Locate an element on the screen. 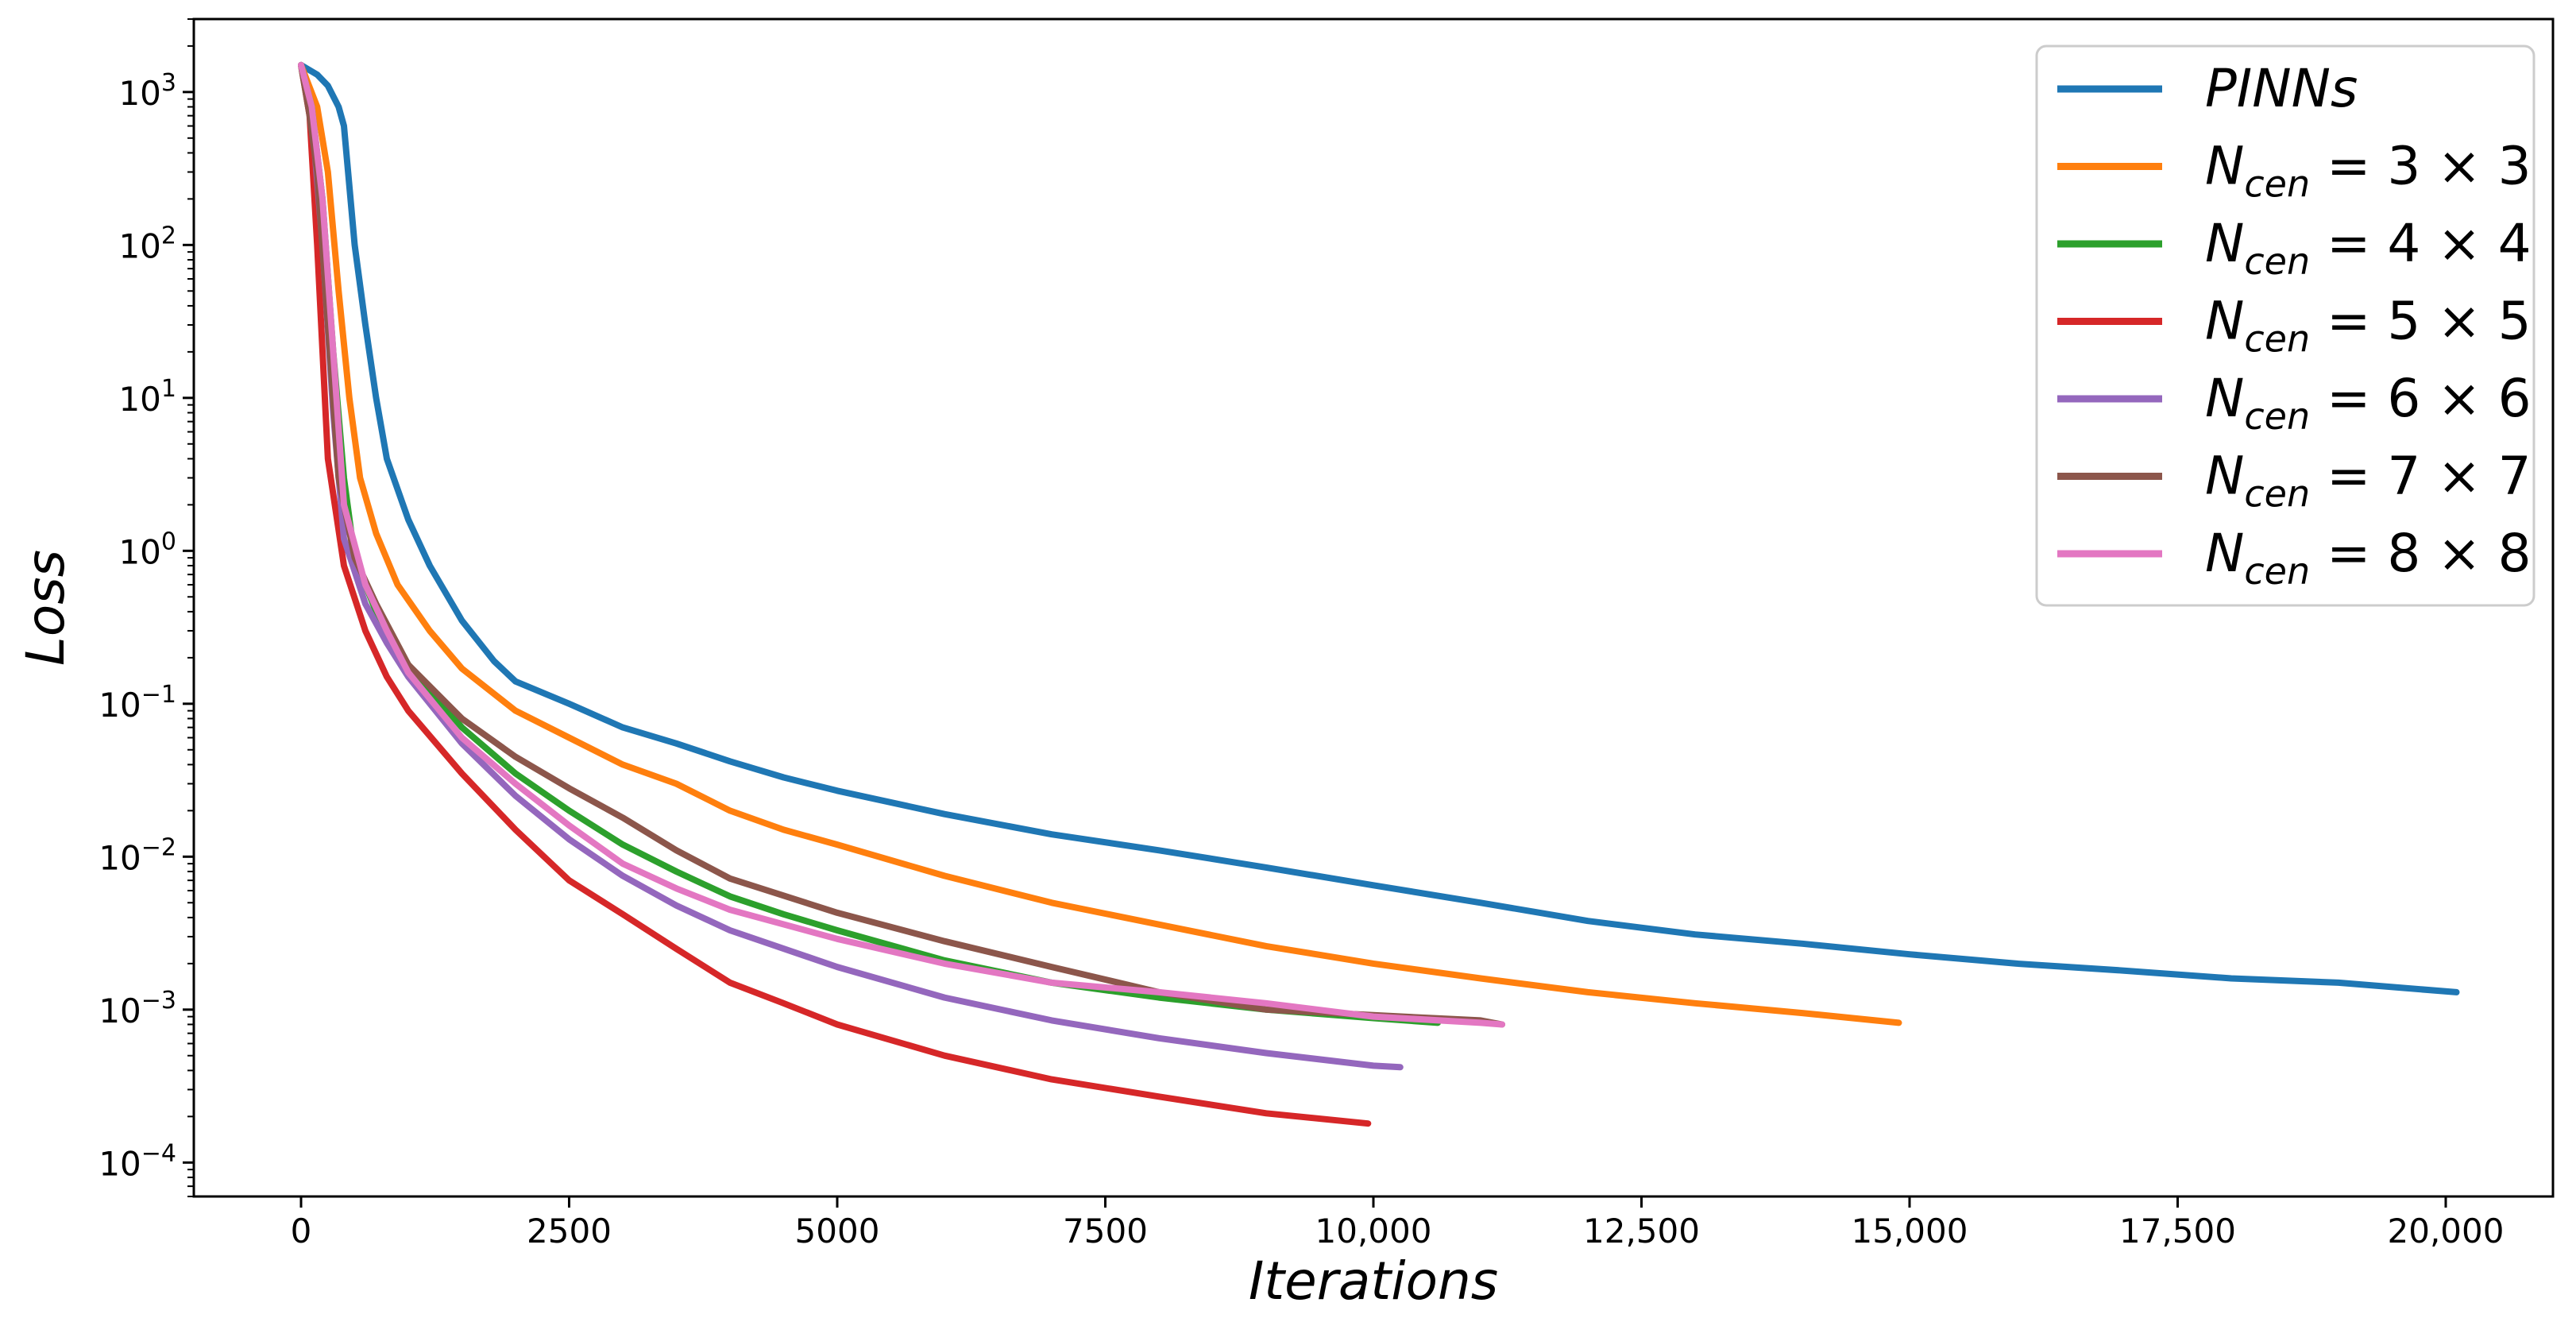  x-tick-label: 2500 is located at coordinates (569, 1231).